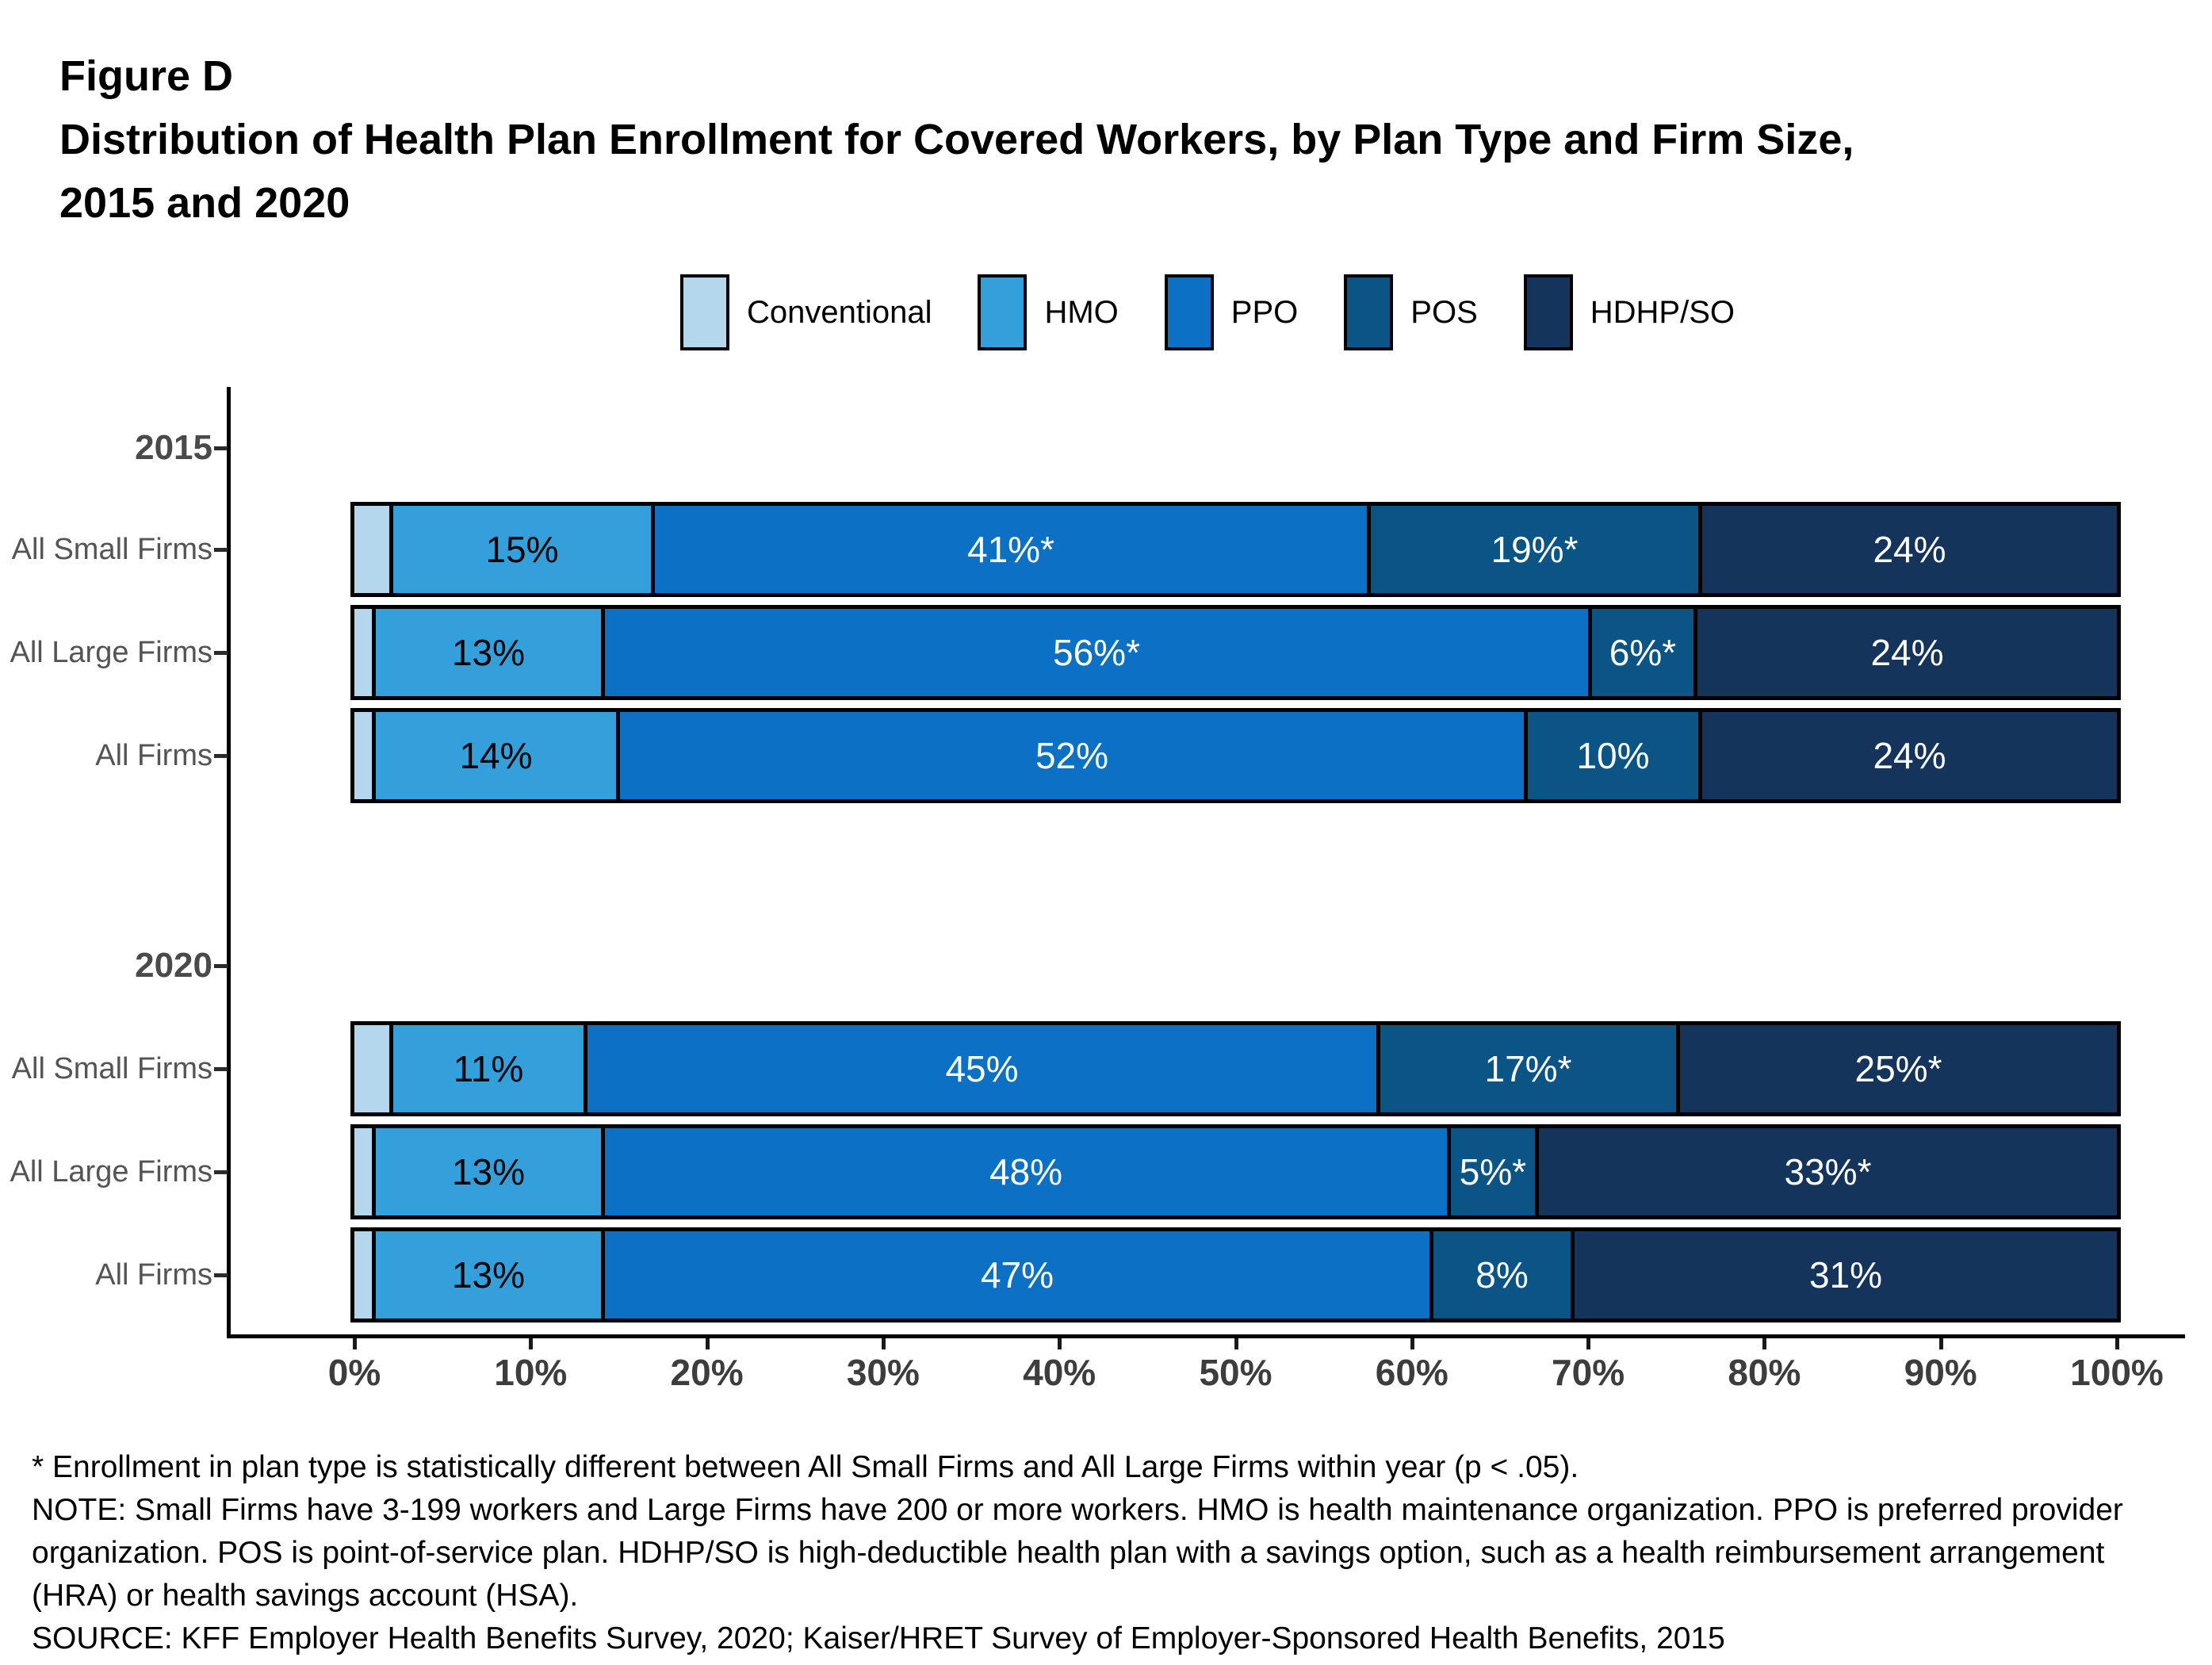 Image resolution: width=2212 pixels, height=1665 pixels. I want to click on year-label: 2015, so click(173, 447).